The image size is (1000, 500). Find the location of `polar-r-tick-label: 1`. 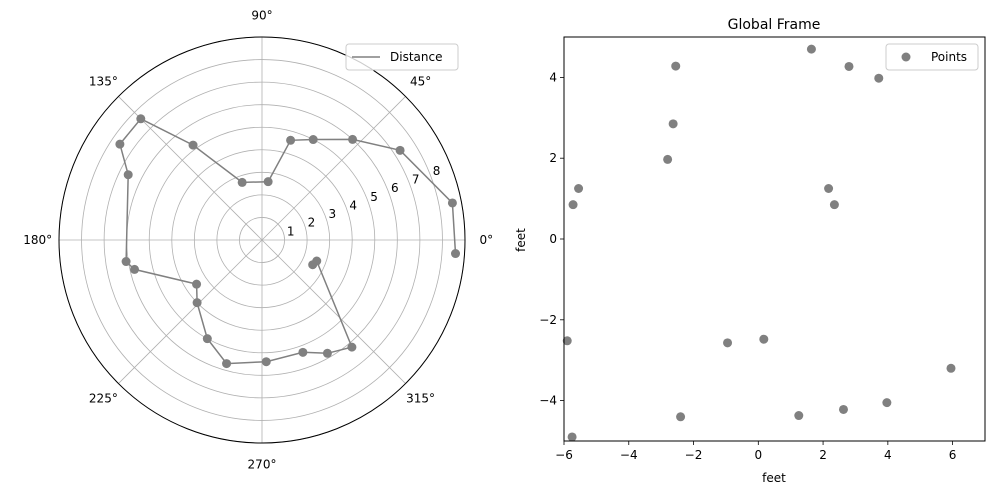

polar-r-tick-label: 1 is located at coordinates (291, 231).